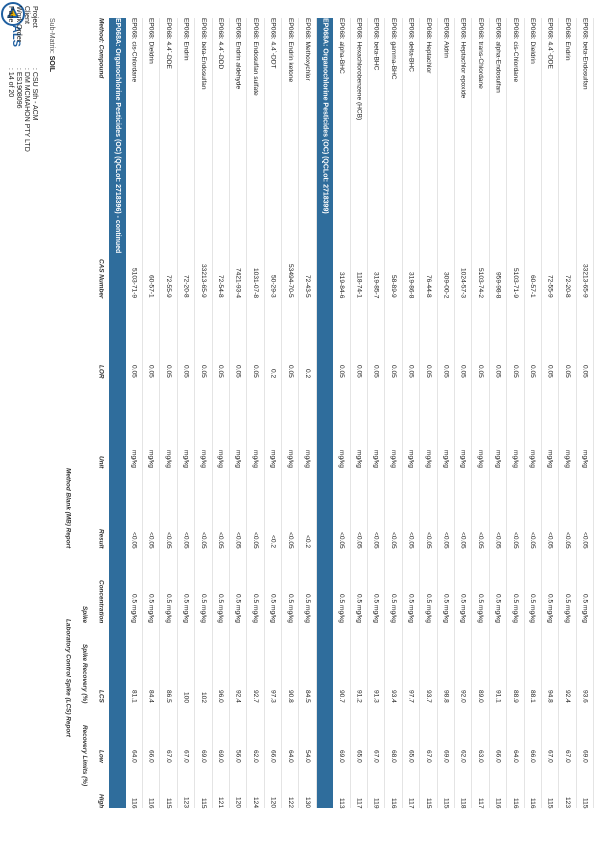 The height and width of the screenshot is (848, 599). Describe the element at coordinates (393, 120) in the screenshot. I see `cell: EP068: gamma-BHC` at that location.